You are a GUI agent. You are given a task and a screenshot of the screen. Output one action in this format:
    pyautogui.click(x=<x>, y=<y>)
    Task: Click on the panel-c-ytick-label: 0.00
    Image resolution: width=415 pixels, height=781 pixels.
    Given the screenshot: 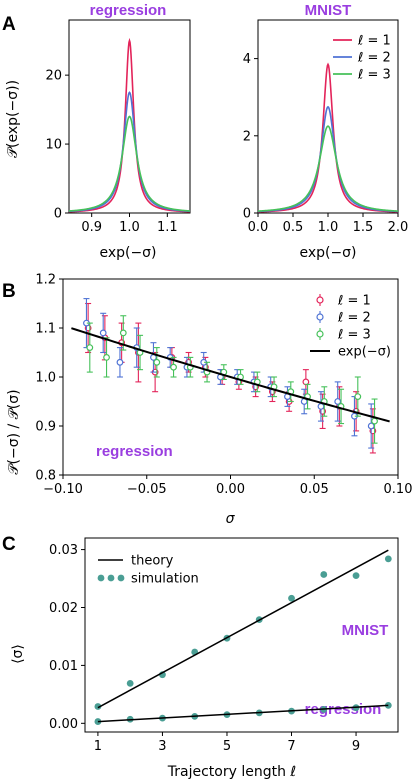 What is the action you would take?
    pyautogui.click(x=63, y=724)
    